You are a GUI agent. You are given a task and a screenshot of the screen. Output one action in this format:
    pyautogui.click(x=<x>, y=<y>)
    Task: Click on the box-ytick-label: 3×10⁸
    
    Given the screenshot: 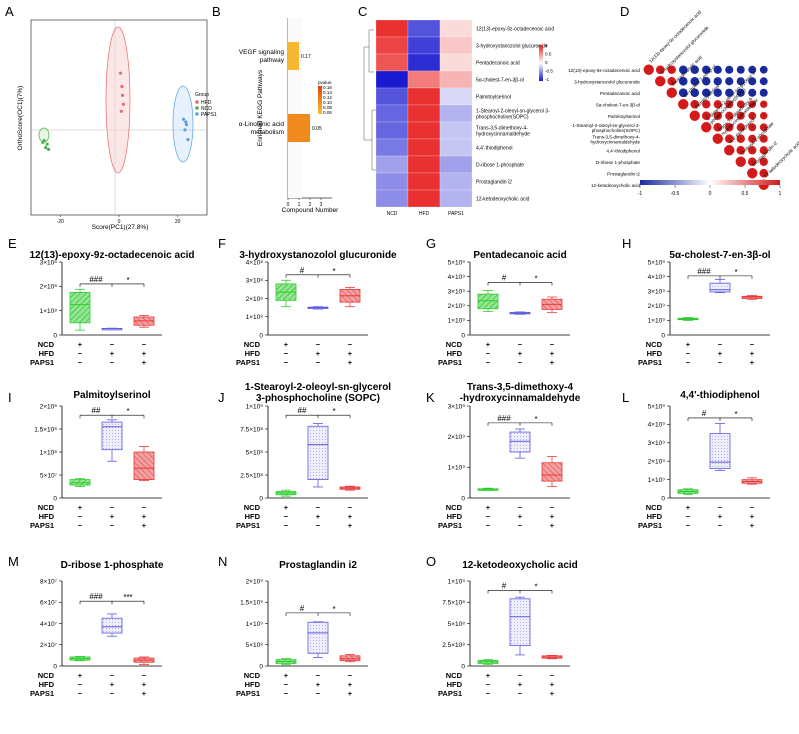 What is the action you would take?
    pyautogui.click(x=49, y=262)
    